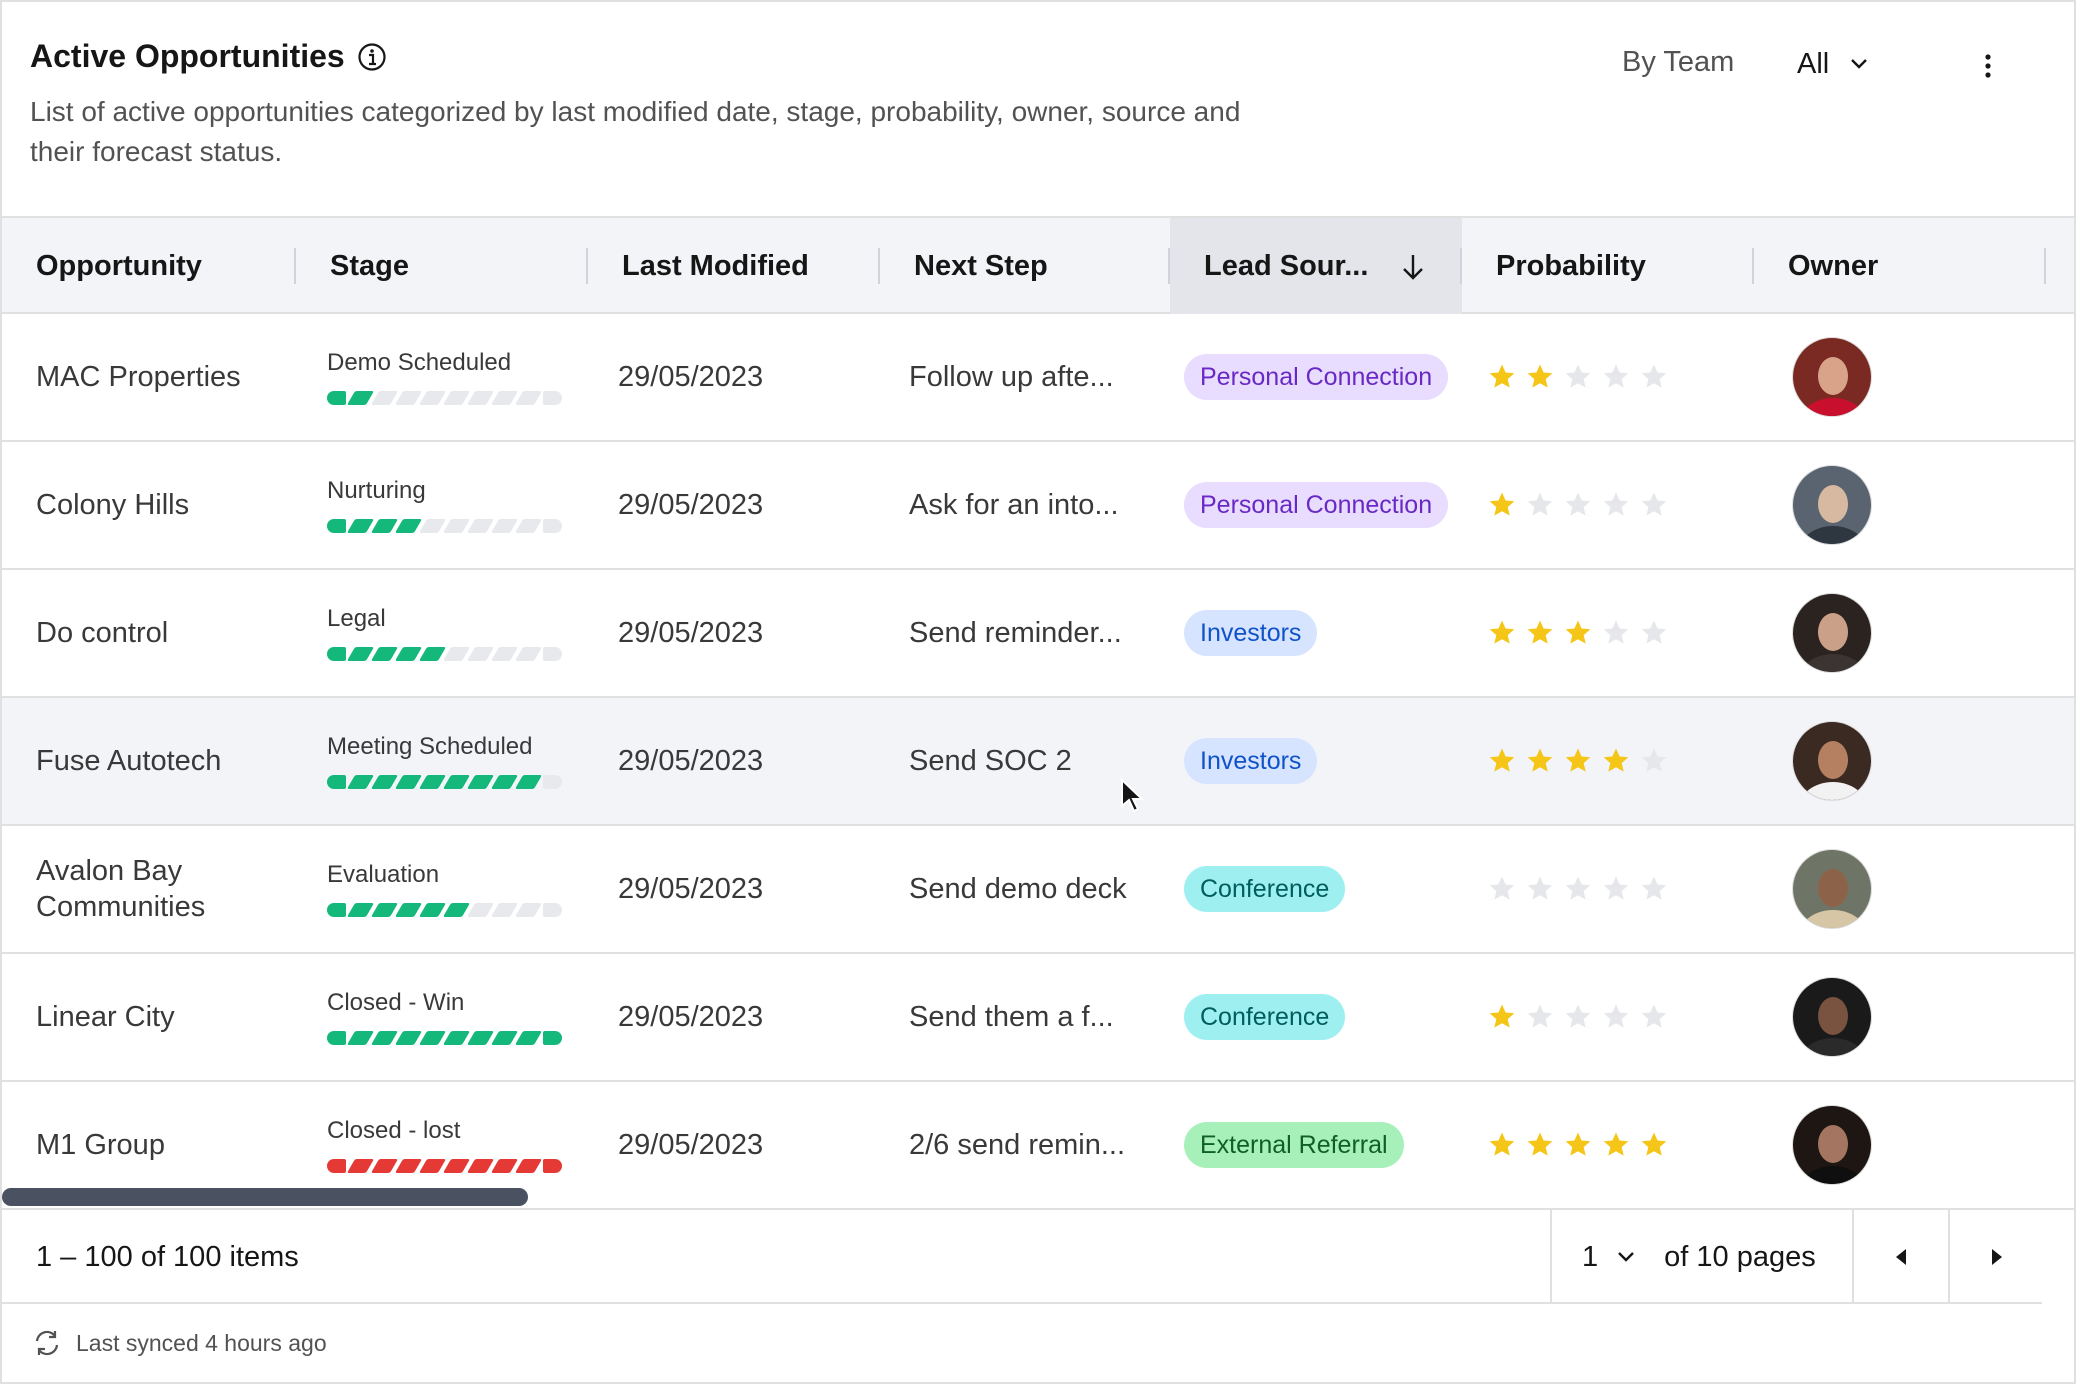  I want to click on opportunity-name: MAC Properties, so click(138, 377).